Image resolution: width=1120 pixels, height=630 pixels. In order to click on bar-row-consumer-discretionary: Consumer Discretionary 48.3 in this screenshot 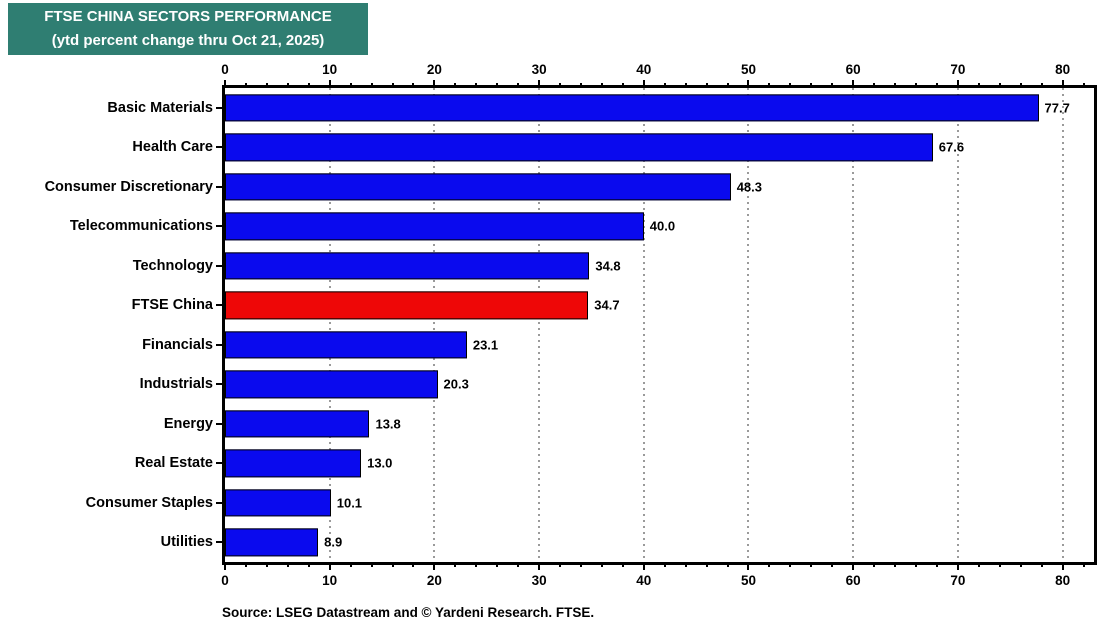, I will do `click(569, 187)`.